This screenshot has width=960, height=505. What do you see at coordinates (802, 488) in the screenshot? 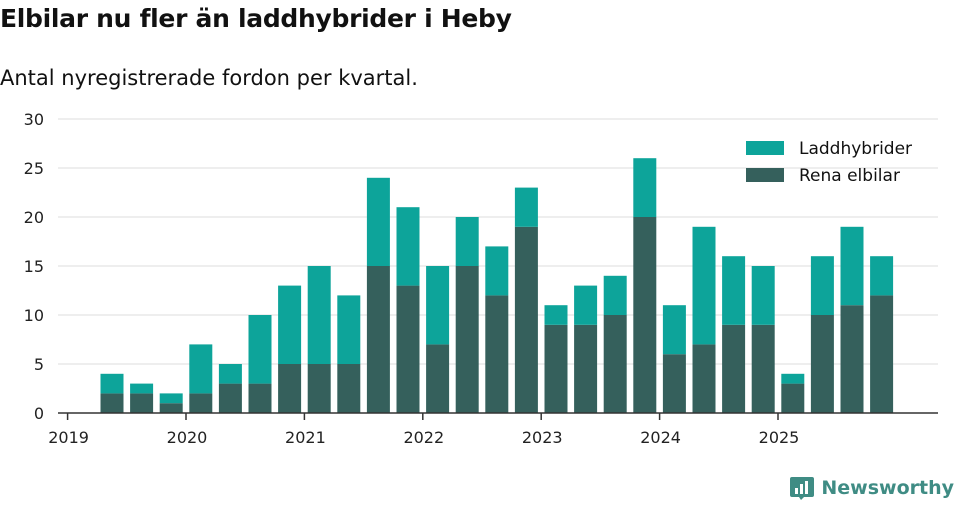
I see `newsworthy-logo-icon` at bounding box center [802, 488].